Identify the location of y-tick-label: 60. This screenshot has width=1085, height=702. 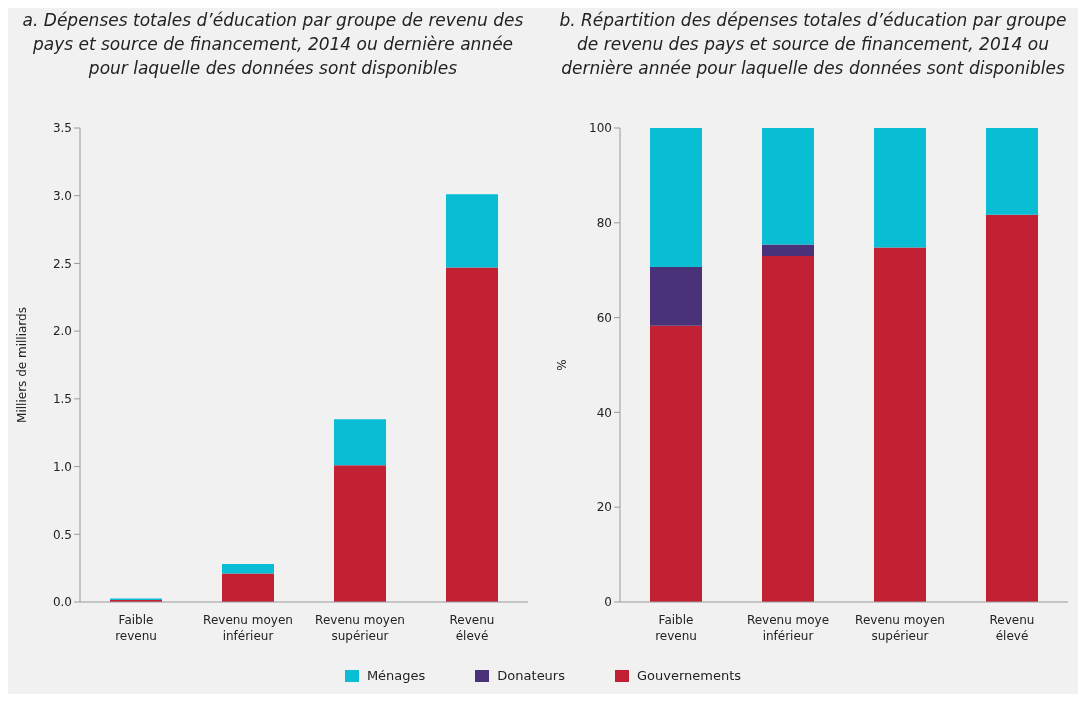
(604, 317).